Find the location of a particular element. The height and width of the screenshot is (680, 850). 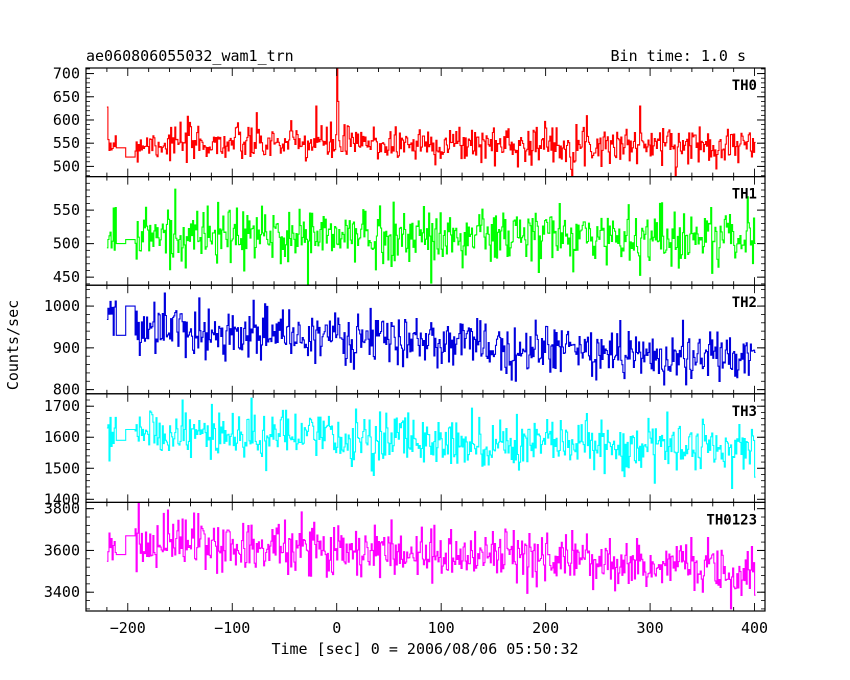

panel-label: TH3 is located at coordinates (744, 412).